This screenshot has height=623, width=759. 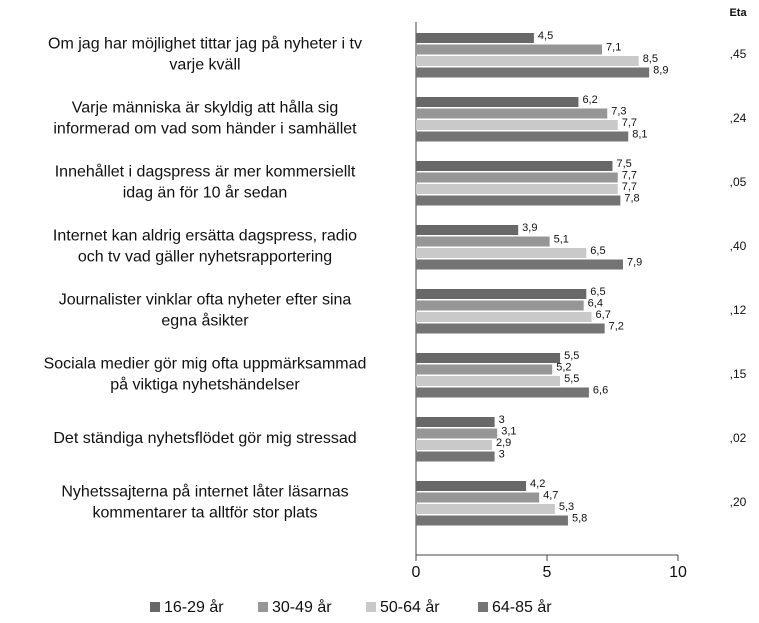 What do you see at coordinates (566, 507) in the screenshot?
I see `value-label: 5,3` at bounding box center [566, 507].